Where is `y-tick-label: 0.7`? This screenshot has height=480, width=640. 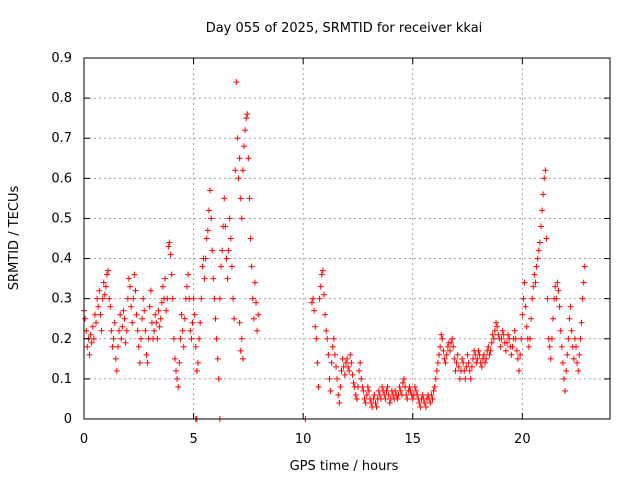
y-tick-label: 0.7 is located at coordinates (61, 138).